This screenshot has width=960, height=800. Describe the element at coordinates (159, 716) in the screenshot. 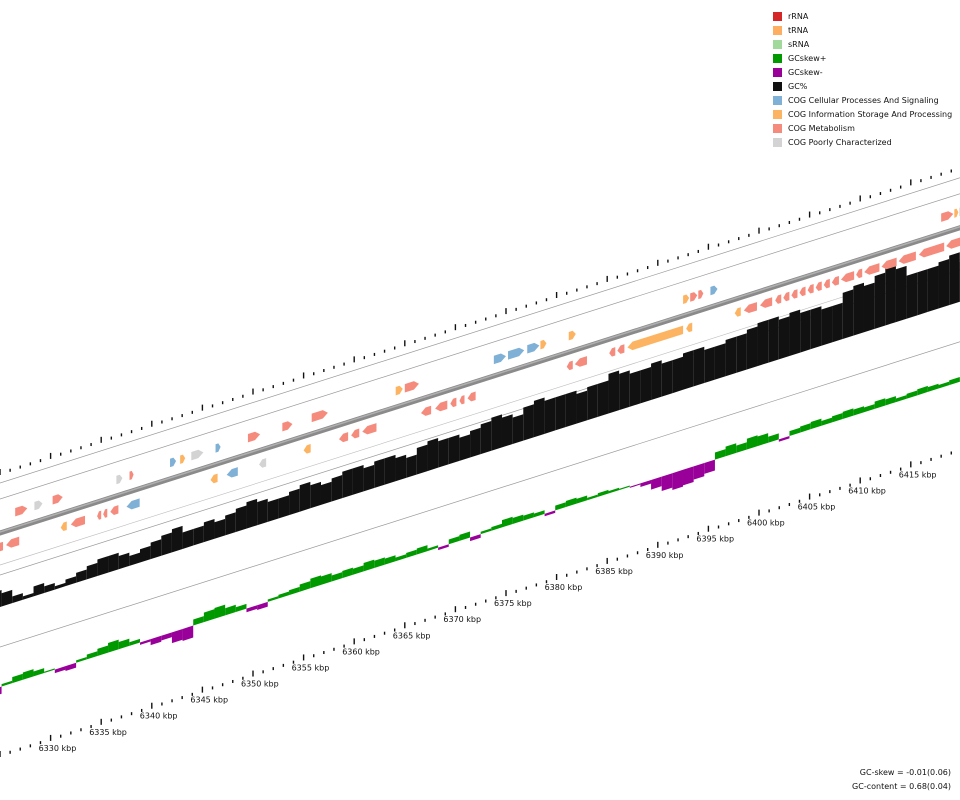

I see `axis-tick-label: 6340 kbp` at that location.